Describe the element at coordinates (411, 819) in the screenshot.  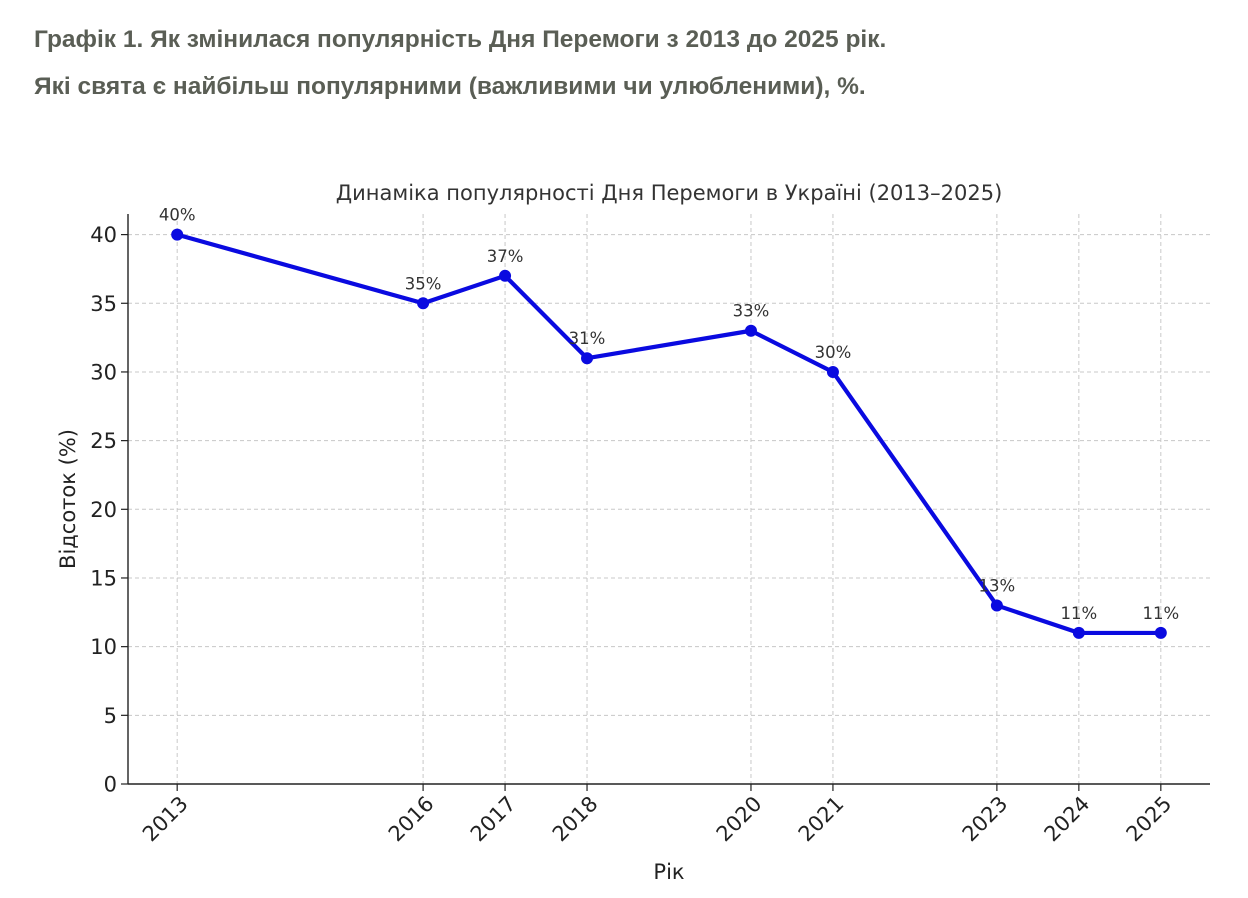
I see `x-tick-label: 2016` at that location.